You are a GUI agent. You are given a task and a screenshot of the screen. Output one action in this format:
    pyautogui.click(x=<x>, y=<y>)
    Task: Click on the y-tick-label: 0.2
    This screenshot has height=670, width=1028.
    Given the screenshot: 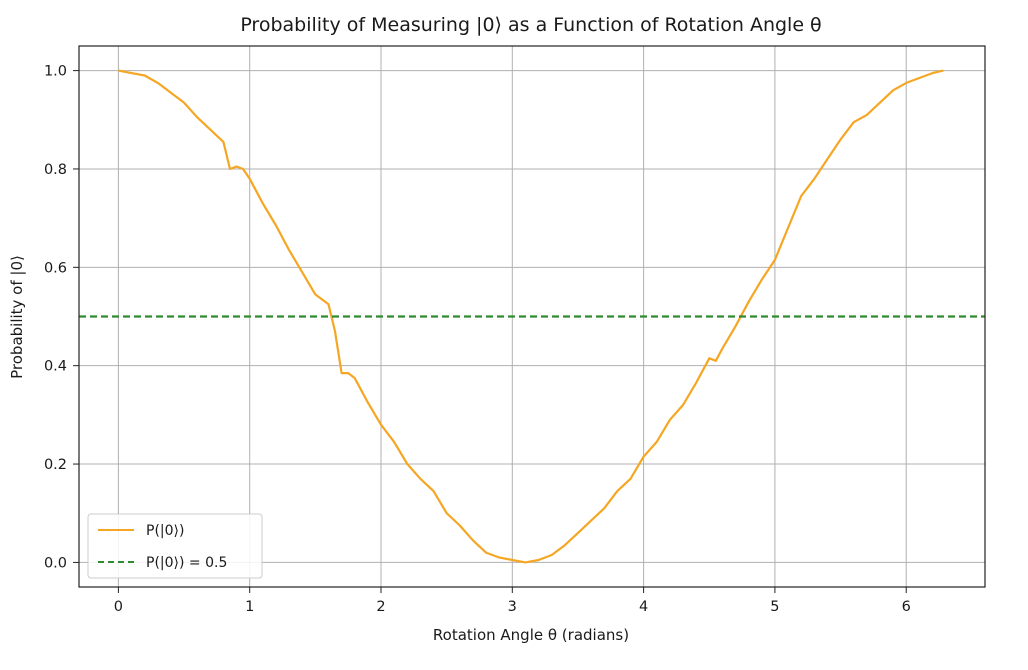 What is the action you would take?
    pyautogui.click(x=55, y=465)
    